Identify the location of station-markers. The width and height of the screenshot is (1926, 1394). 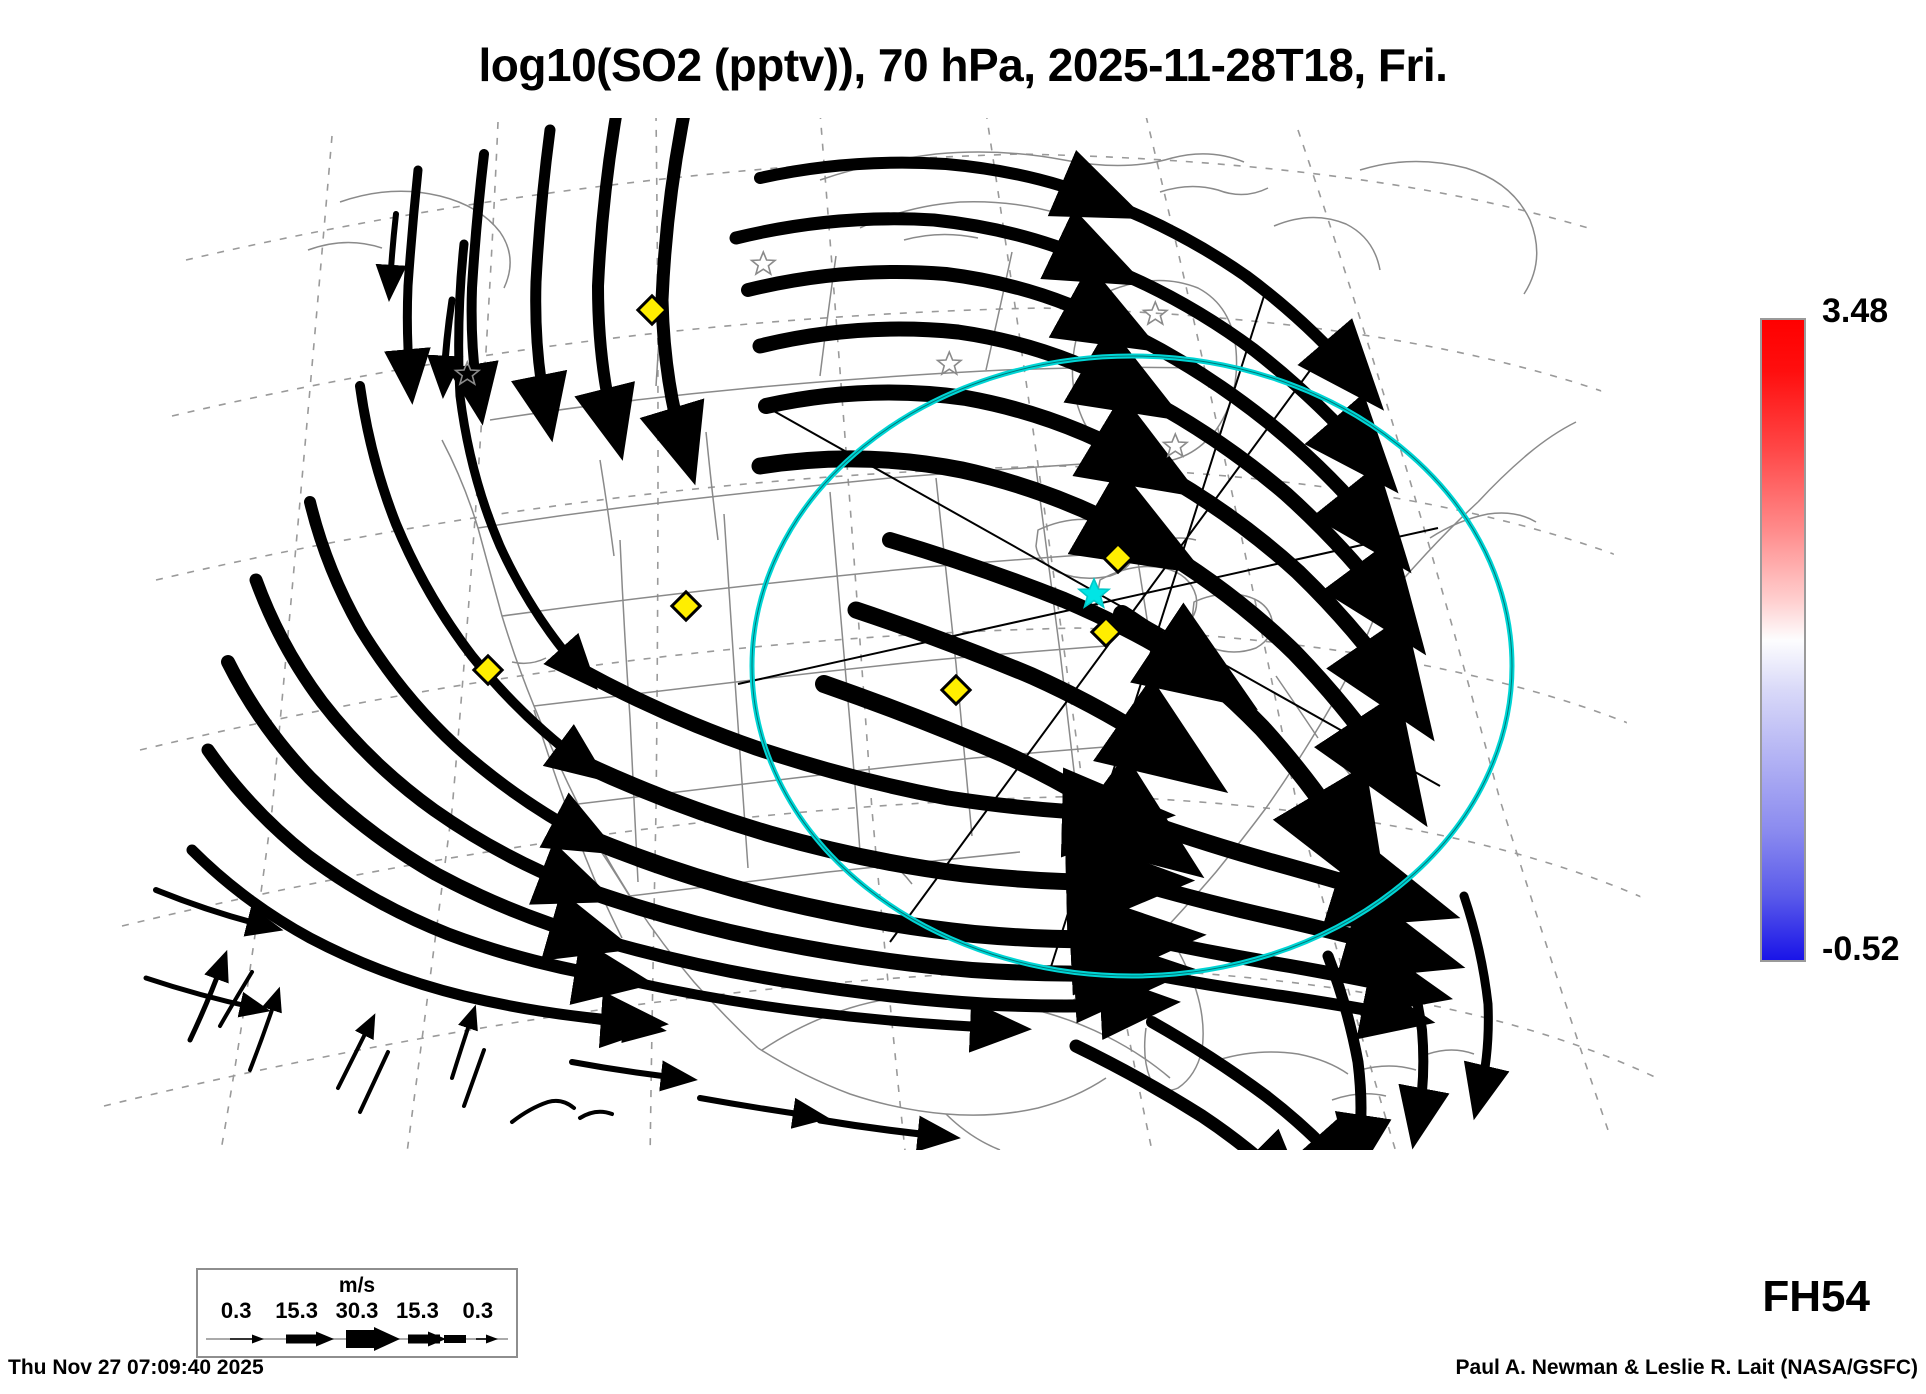
(803, 500).